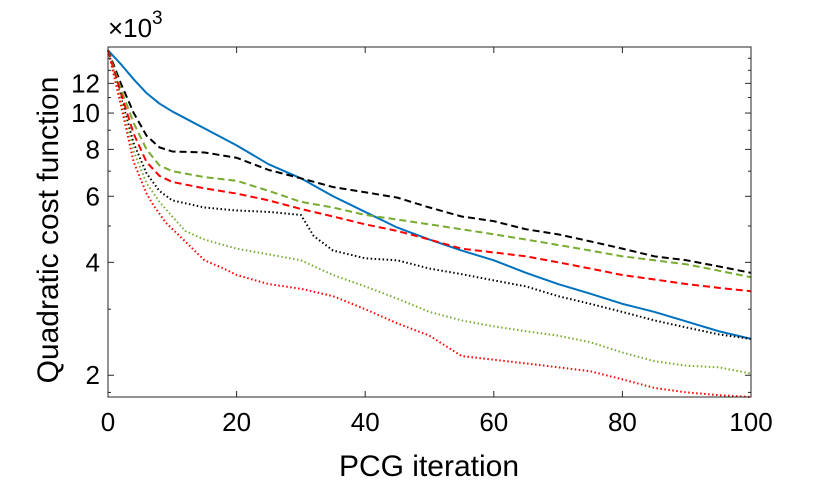  I want to click on y-tick-label-2: 2, so click(93, 375).